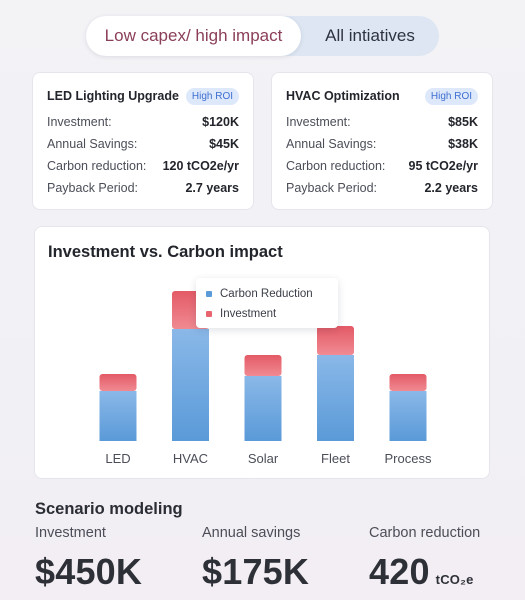 The height and width of the screenshot is (600, 525). What do you see at coordinates (408, 458) in the screenshot?
I see `x-tick-label: Process` at bounding box center [408, 458].